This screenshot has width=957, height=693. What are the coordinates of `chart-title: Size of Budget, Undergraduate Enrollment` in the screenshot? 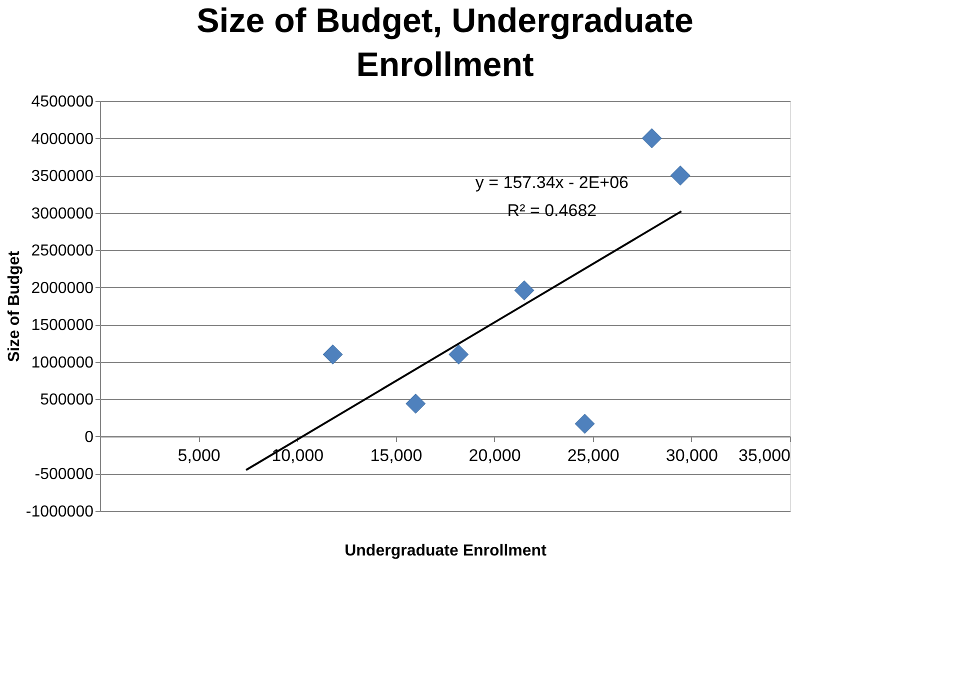 It's located at (445, 43).